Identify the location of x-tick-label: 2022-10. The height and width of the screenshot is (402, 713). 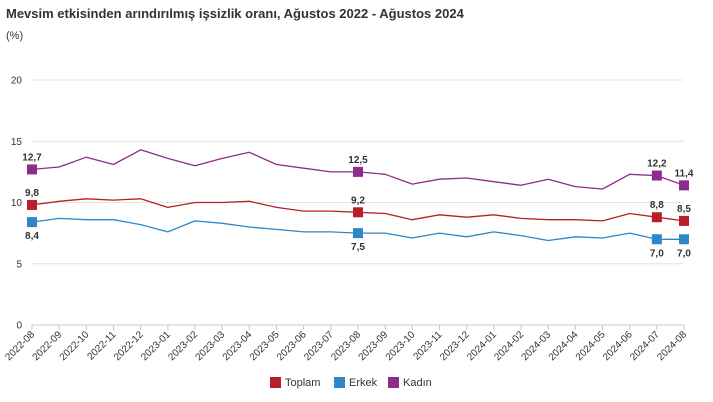
(75, 346).